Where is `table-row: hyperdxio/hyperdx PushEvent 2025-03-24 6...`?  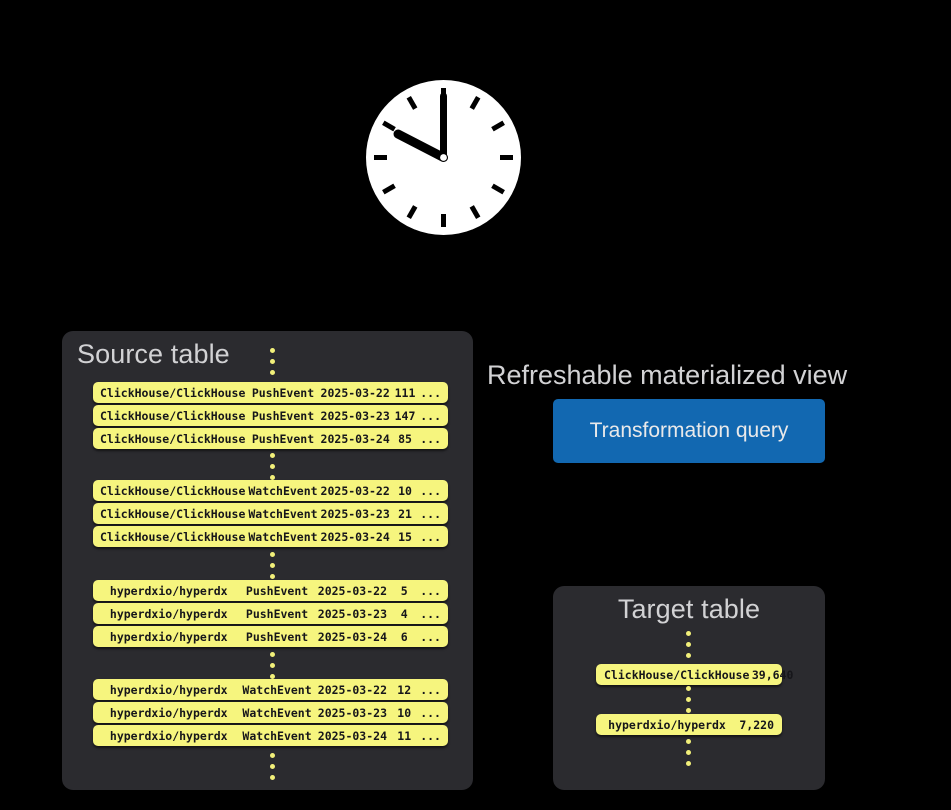 table-row: hyperdxio/hyperdx PushEvent 2025-03-24 6... is located at coordinates (270, 636).